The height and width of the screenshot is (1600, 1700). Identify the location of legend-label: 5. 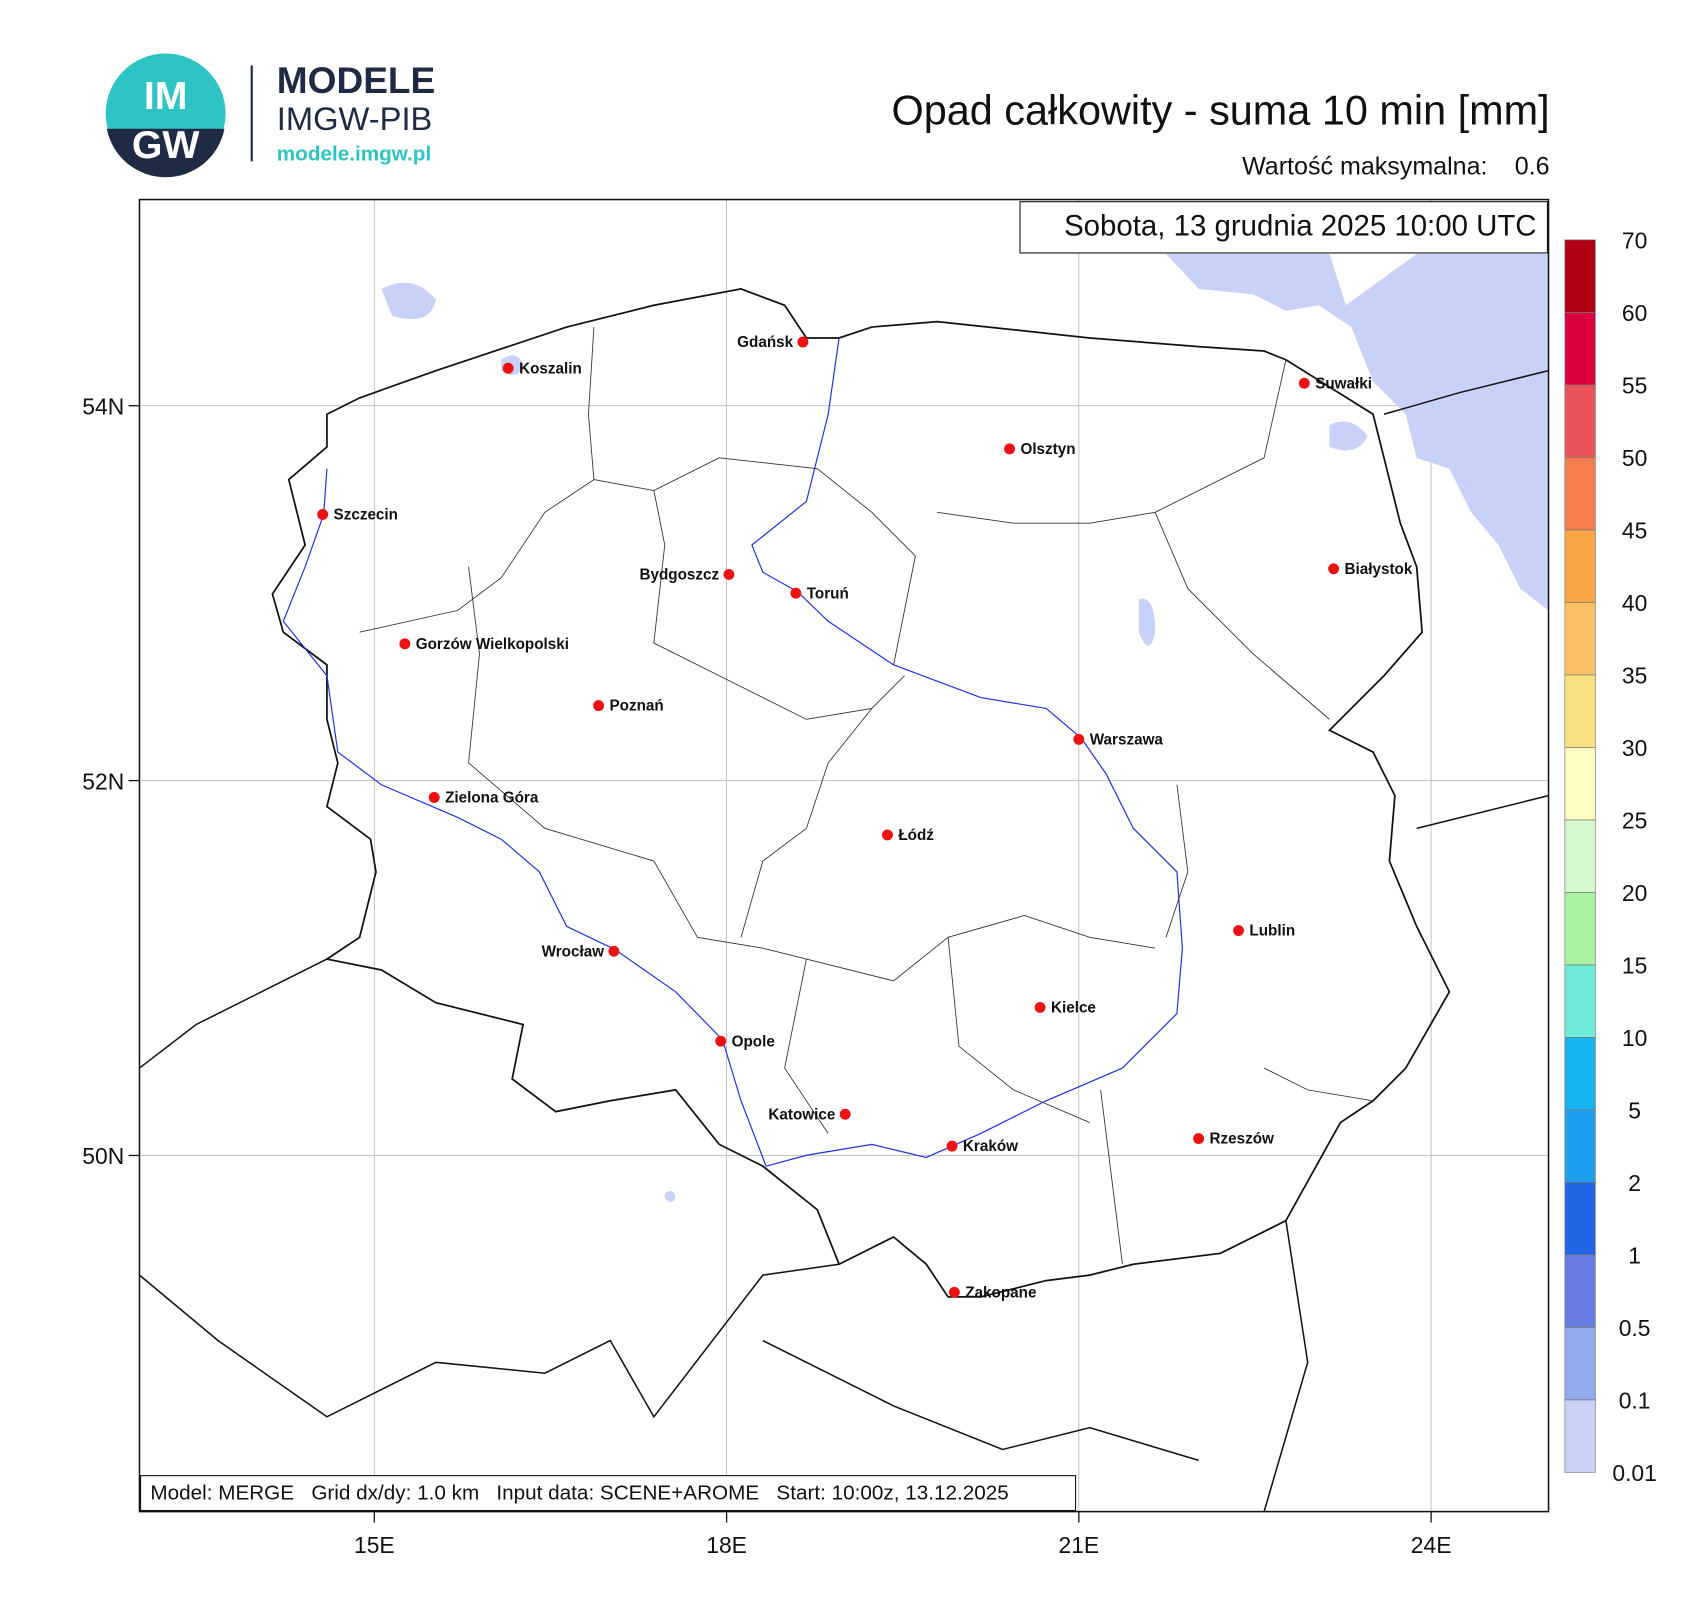
(1634, 1111).